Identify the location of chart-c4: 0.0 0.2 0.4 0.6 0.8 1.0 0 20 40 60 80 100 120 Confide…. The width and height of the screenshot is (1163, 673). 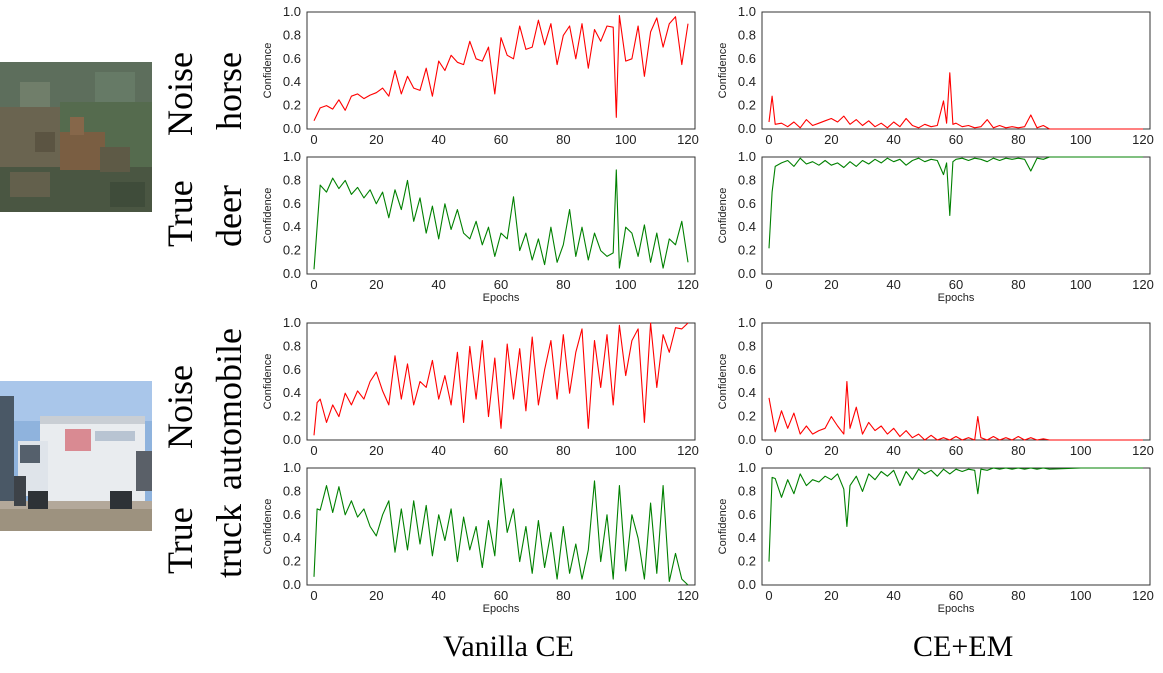
(935, 226).